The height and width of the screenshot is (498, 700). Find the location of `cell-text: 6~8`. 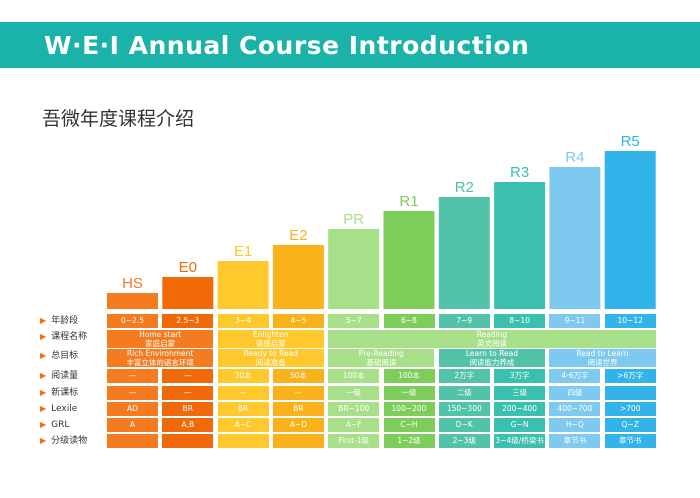

cell-text: 6~8 is located at coordinates (409, 320).